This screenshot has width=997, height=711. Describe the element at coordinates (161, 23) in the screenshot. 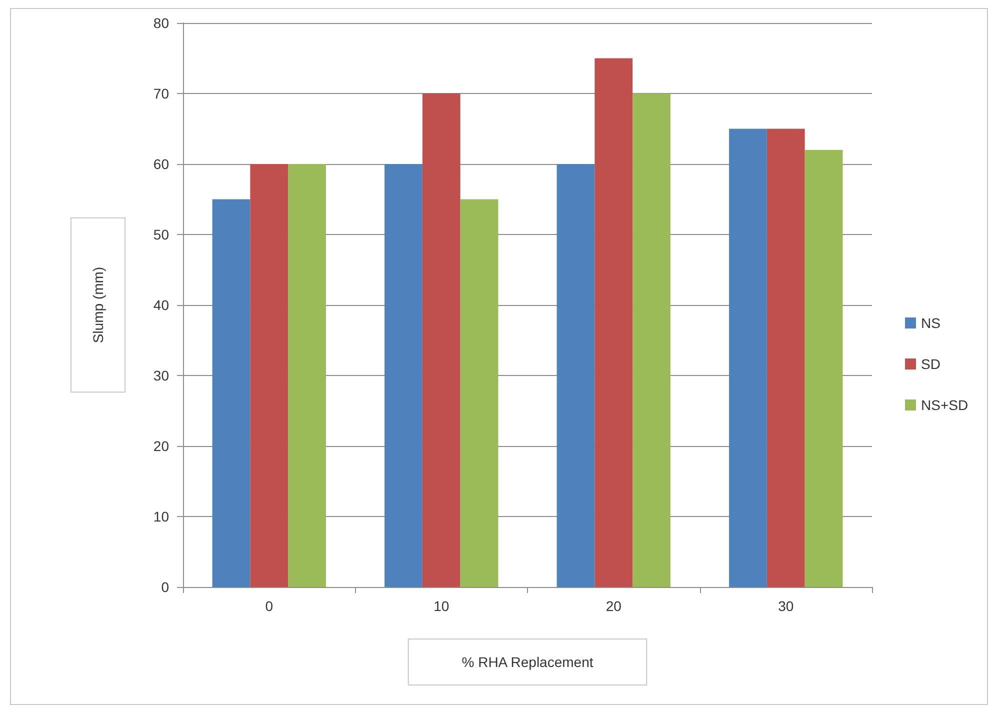

I see `y-tick-label: 80` at that location.